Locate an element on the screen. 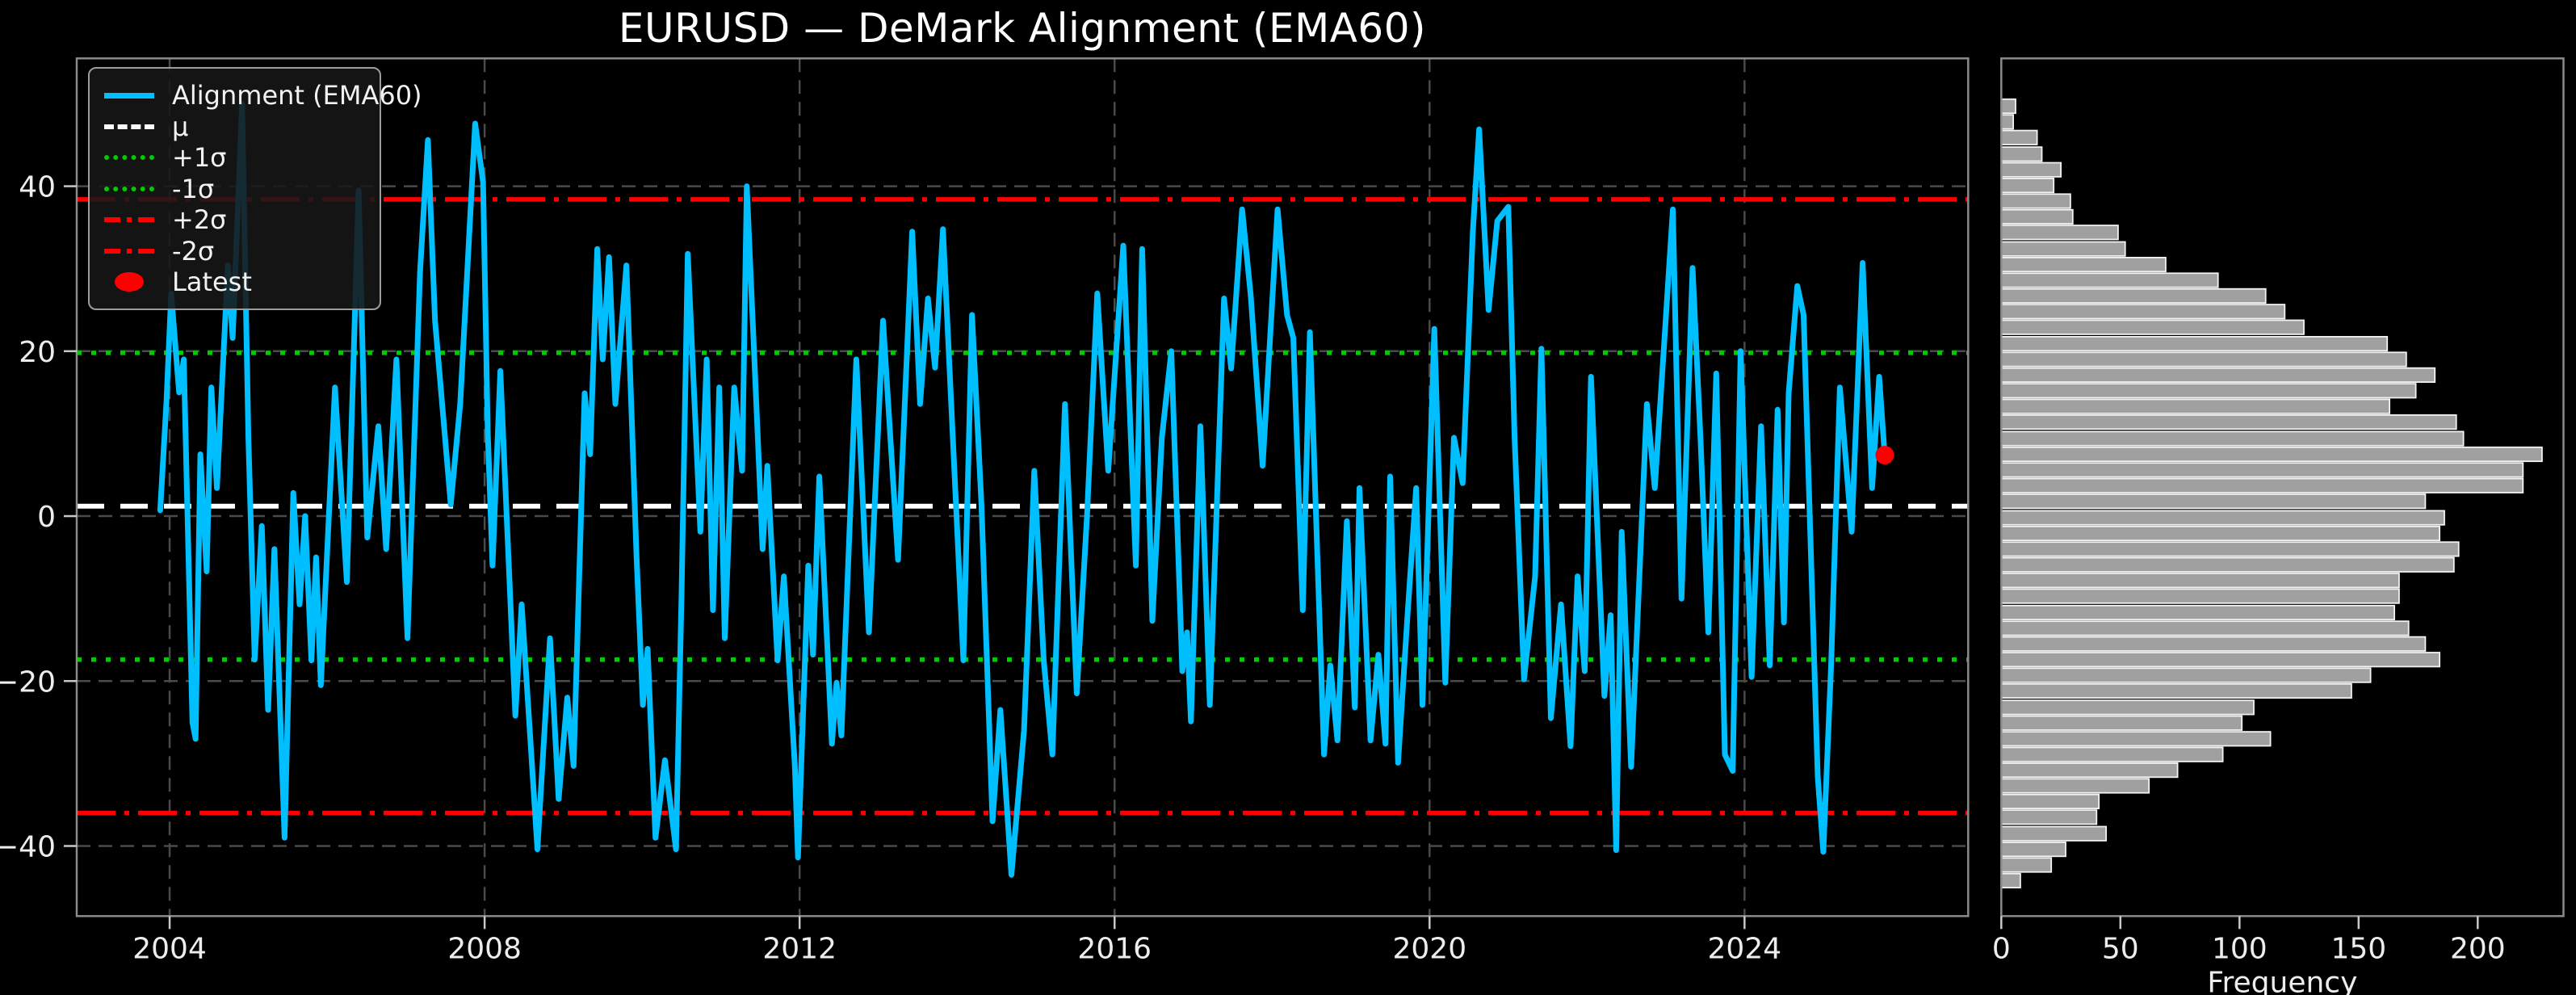  legend-label: +2σ is located at coordinates (199, 219).